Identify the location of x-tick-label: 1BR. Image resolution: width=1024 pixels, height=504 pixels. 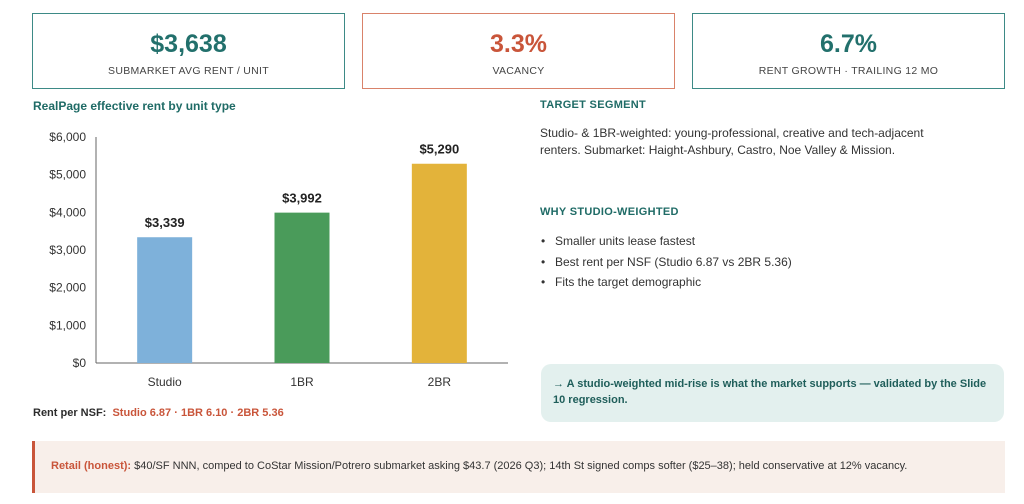
(302, 382).